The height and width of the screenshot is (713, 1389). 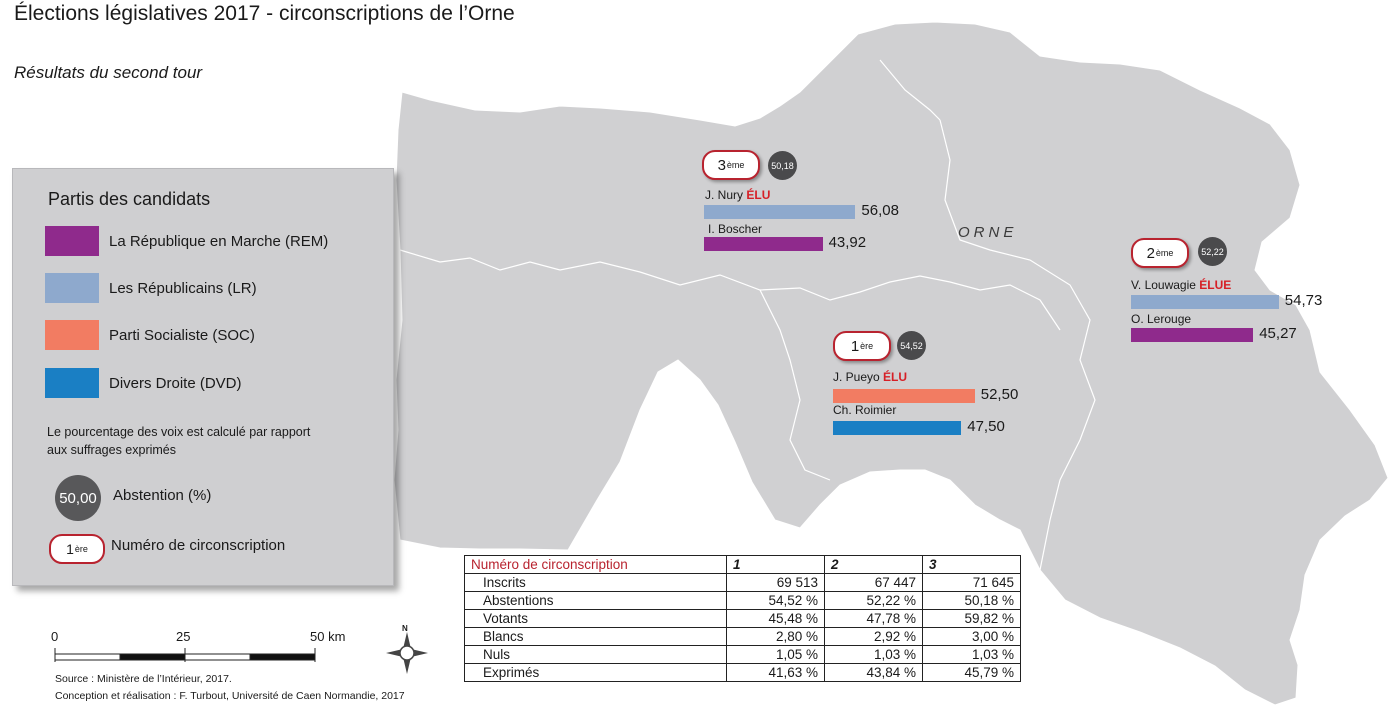 What do you see at coordinates (911, 345) in the screenshot?
I see `abstention-circle: 54,52` at bounding box center [911, 345].